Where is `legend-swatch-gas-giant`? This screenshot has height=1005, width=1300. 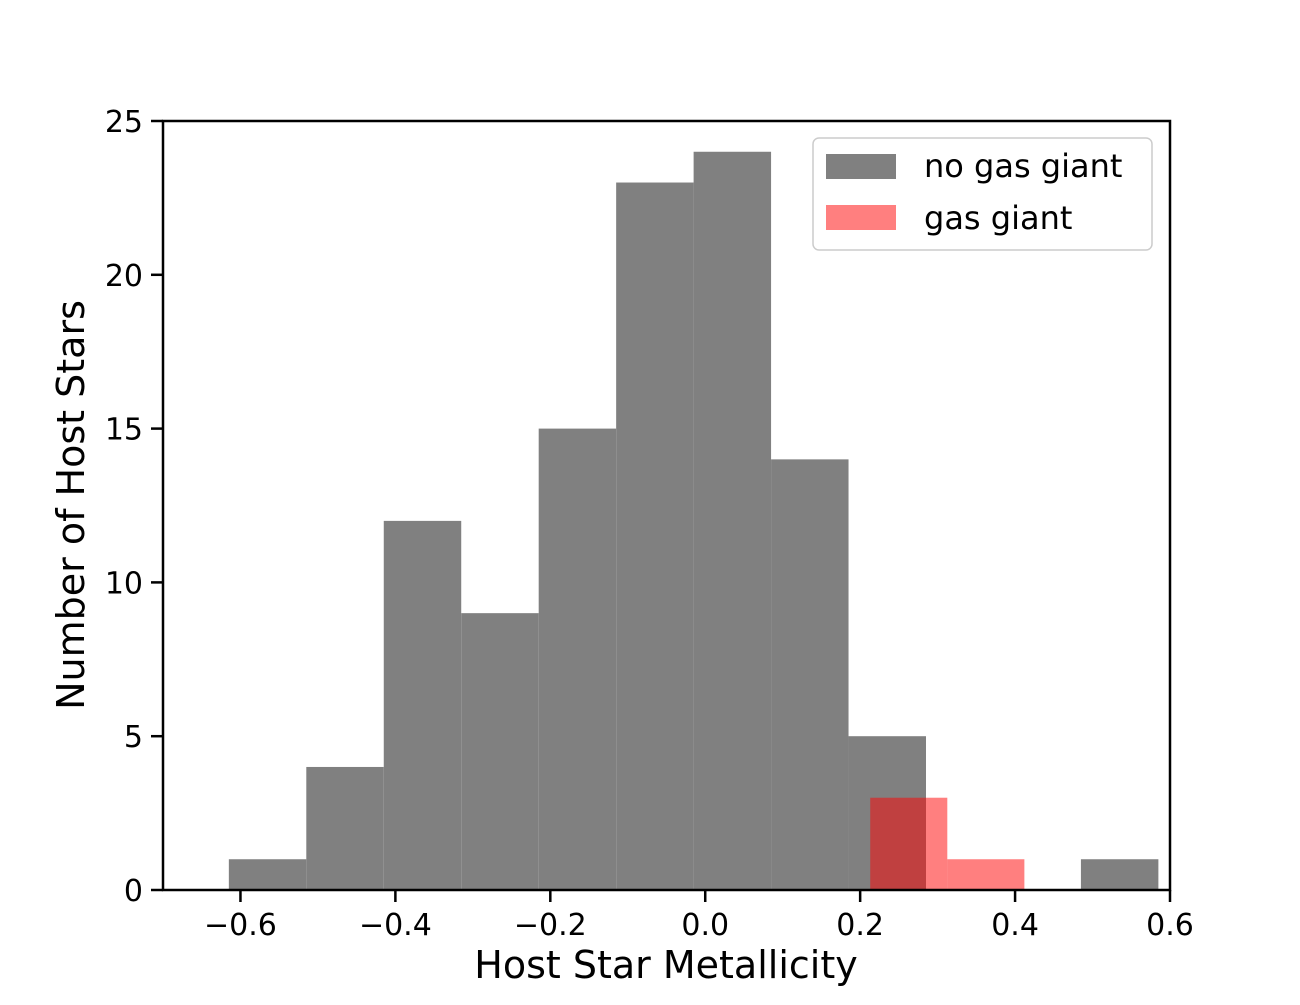
legend-swatch-gas-giant is located at coordinates (861, 217).